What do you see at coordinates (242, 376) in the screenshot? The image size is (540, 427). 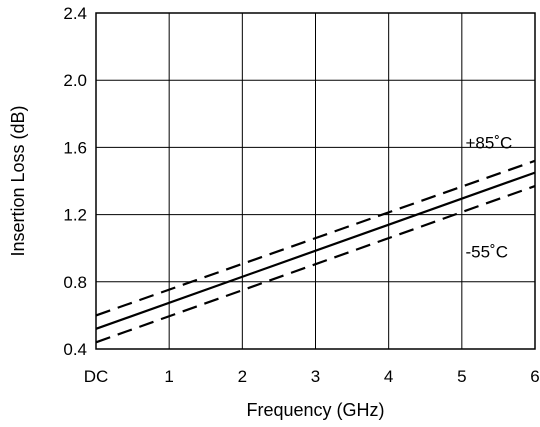 I see `x-tick-label: 2` at bounding box center [242, 376].